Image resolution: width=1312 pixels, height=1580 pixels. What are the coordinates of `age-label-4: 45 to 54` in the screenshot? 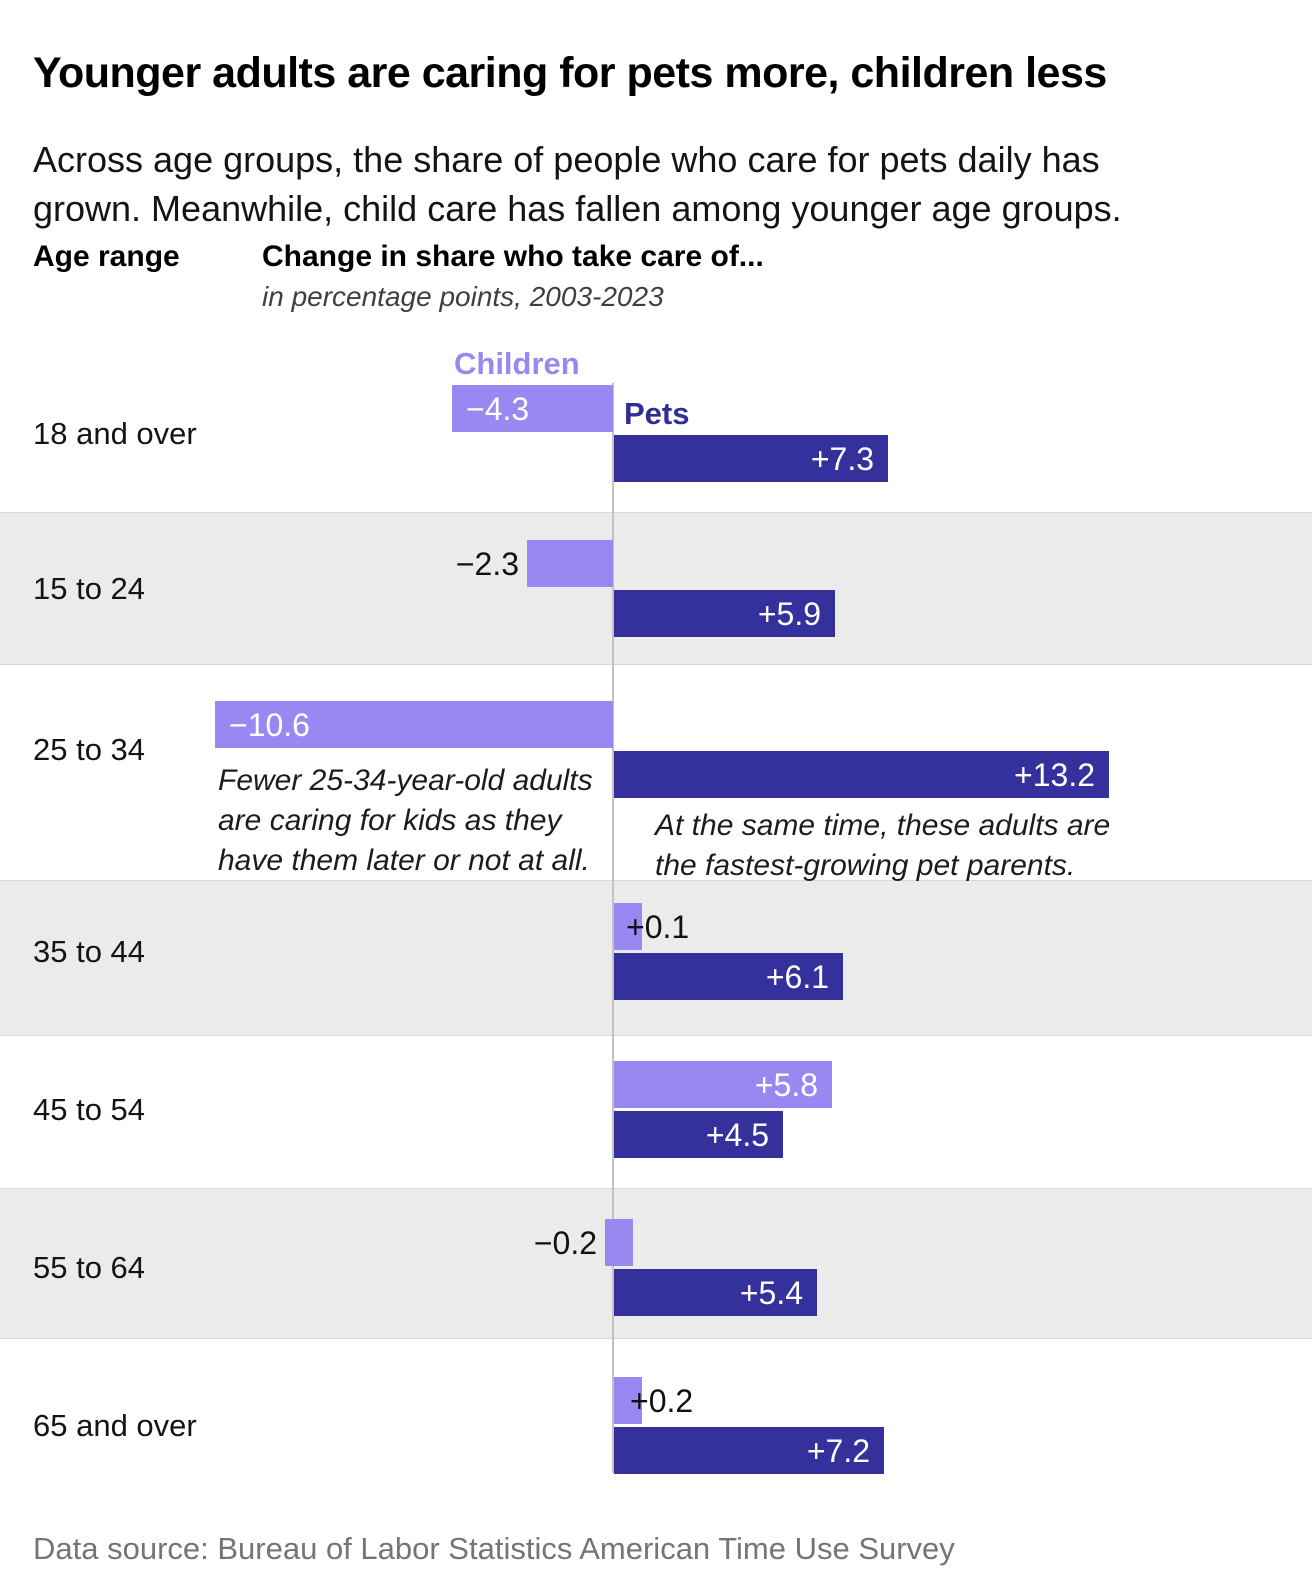 It's located at (89, 1109).